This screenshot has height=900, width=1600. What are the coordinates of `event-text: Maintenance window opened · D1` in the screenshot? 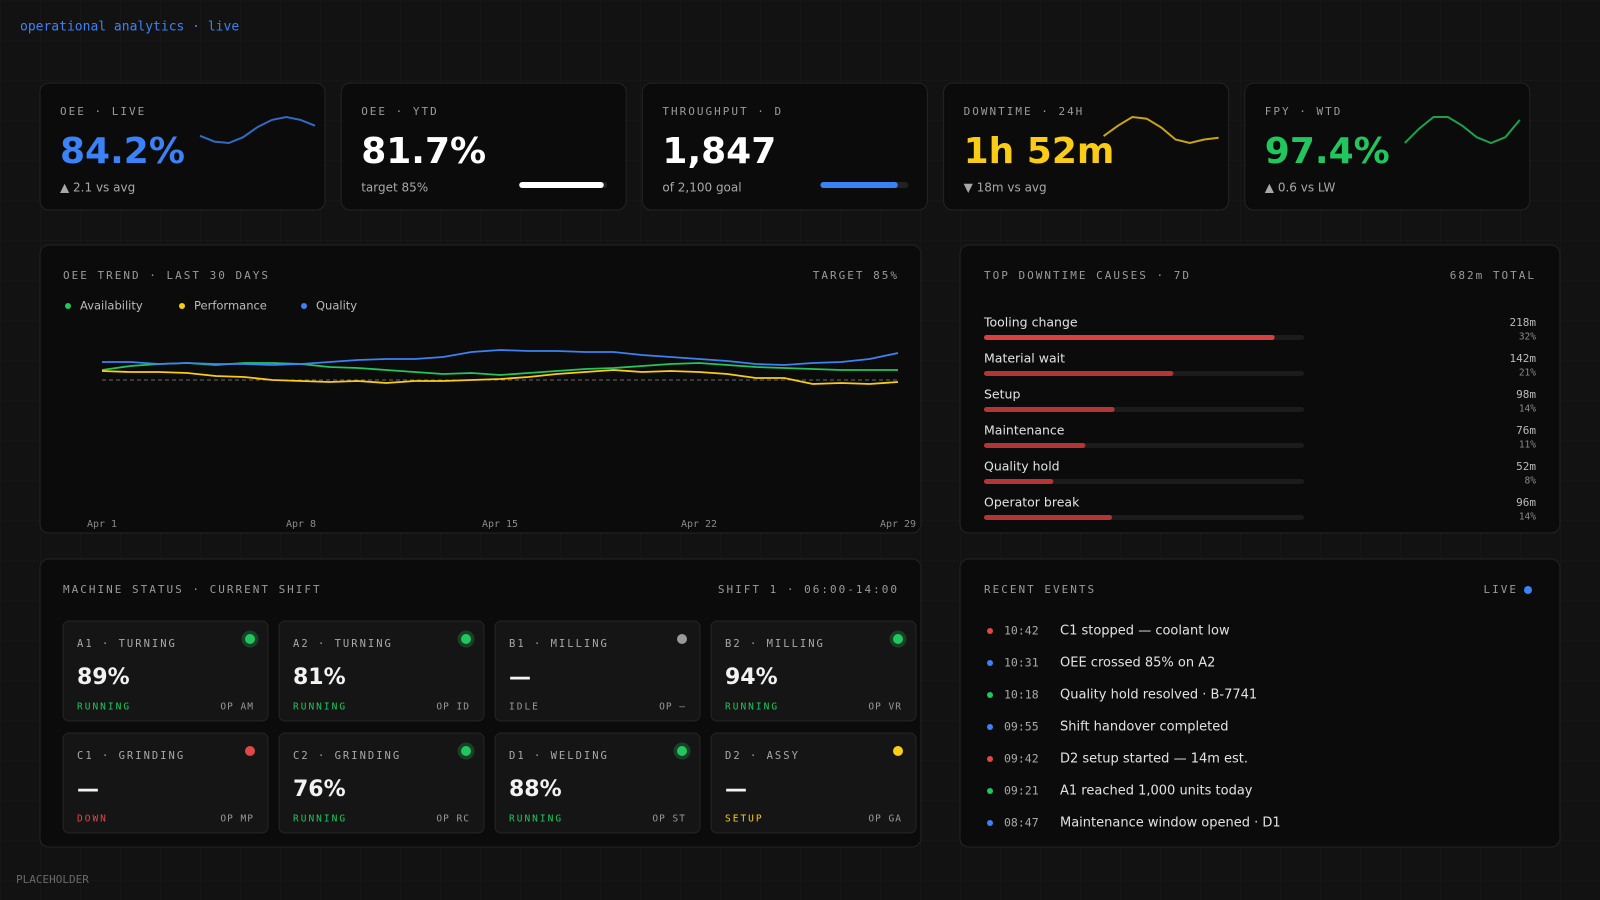 It's located at (1170, 823).